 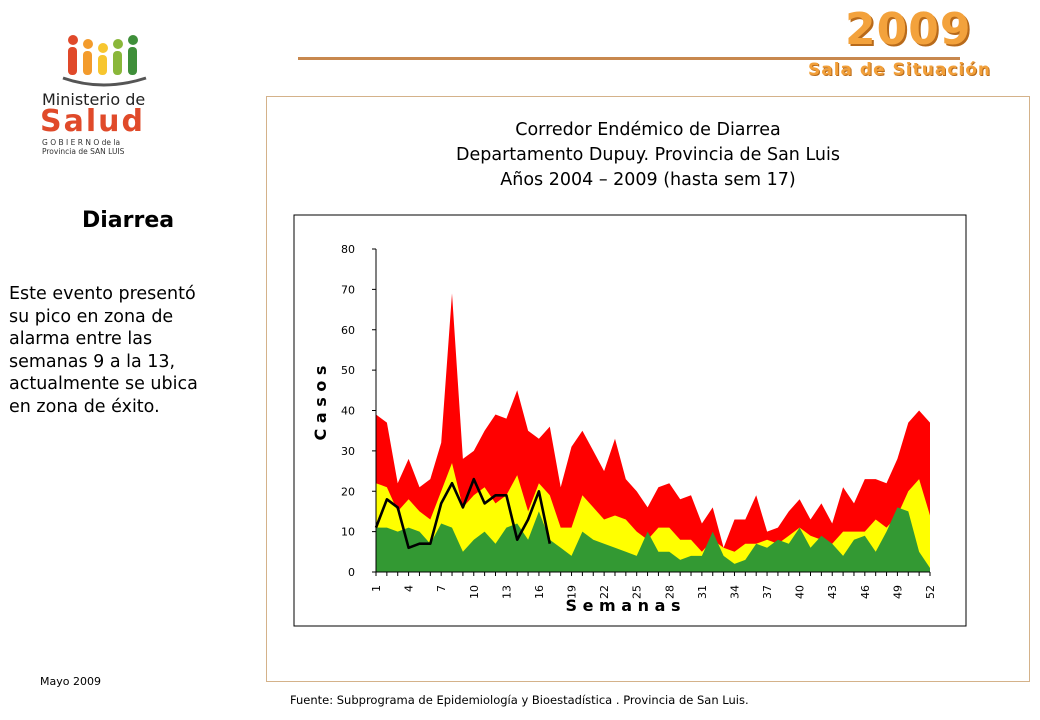 I want to click on people-icon, so click(x=104, y=61).